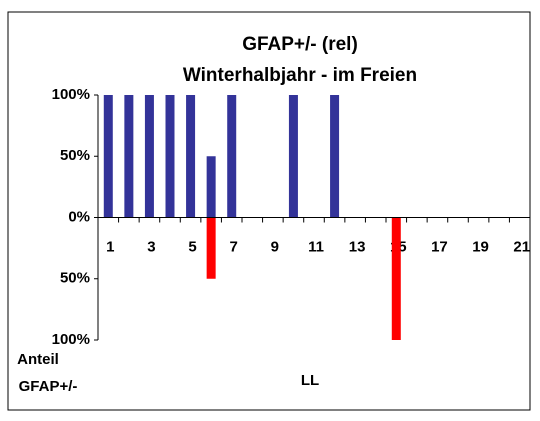  Describe the element at coordinates (275, 246) in the screenshot. I see `x-tick-label: 9` at that location.